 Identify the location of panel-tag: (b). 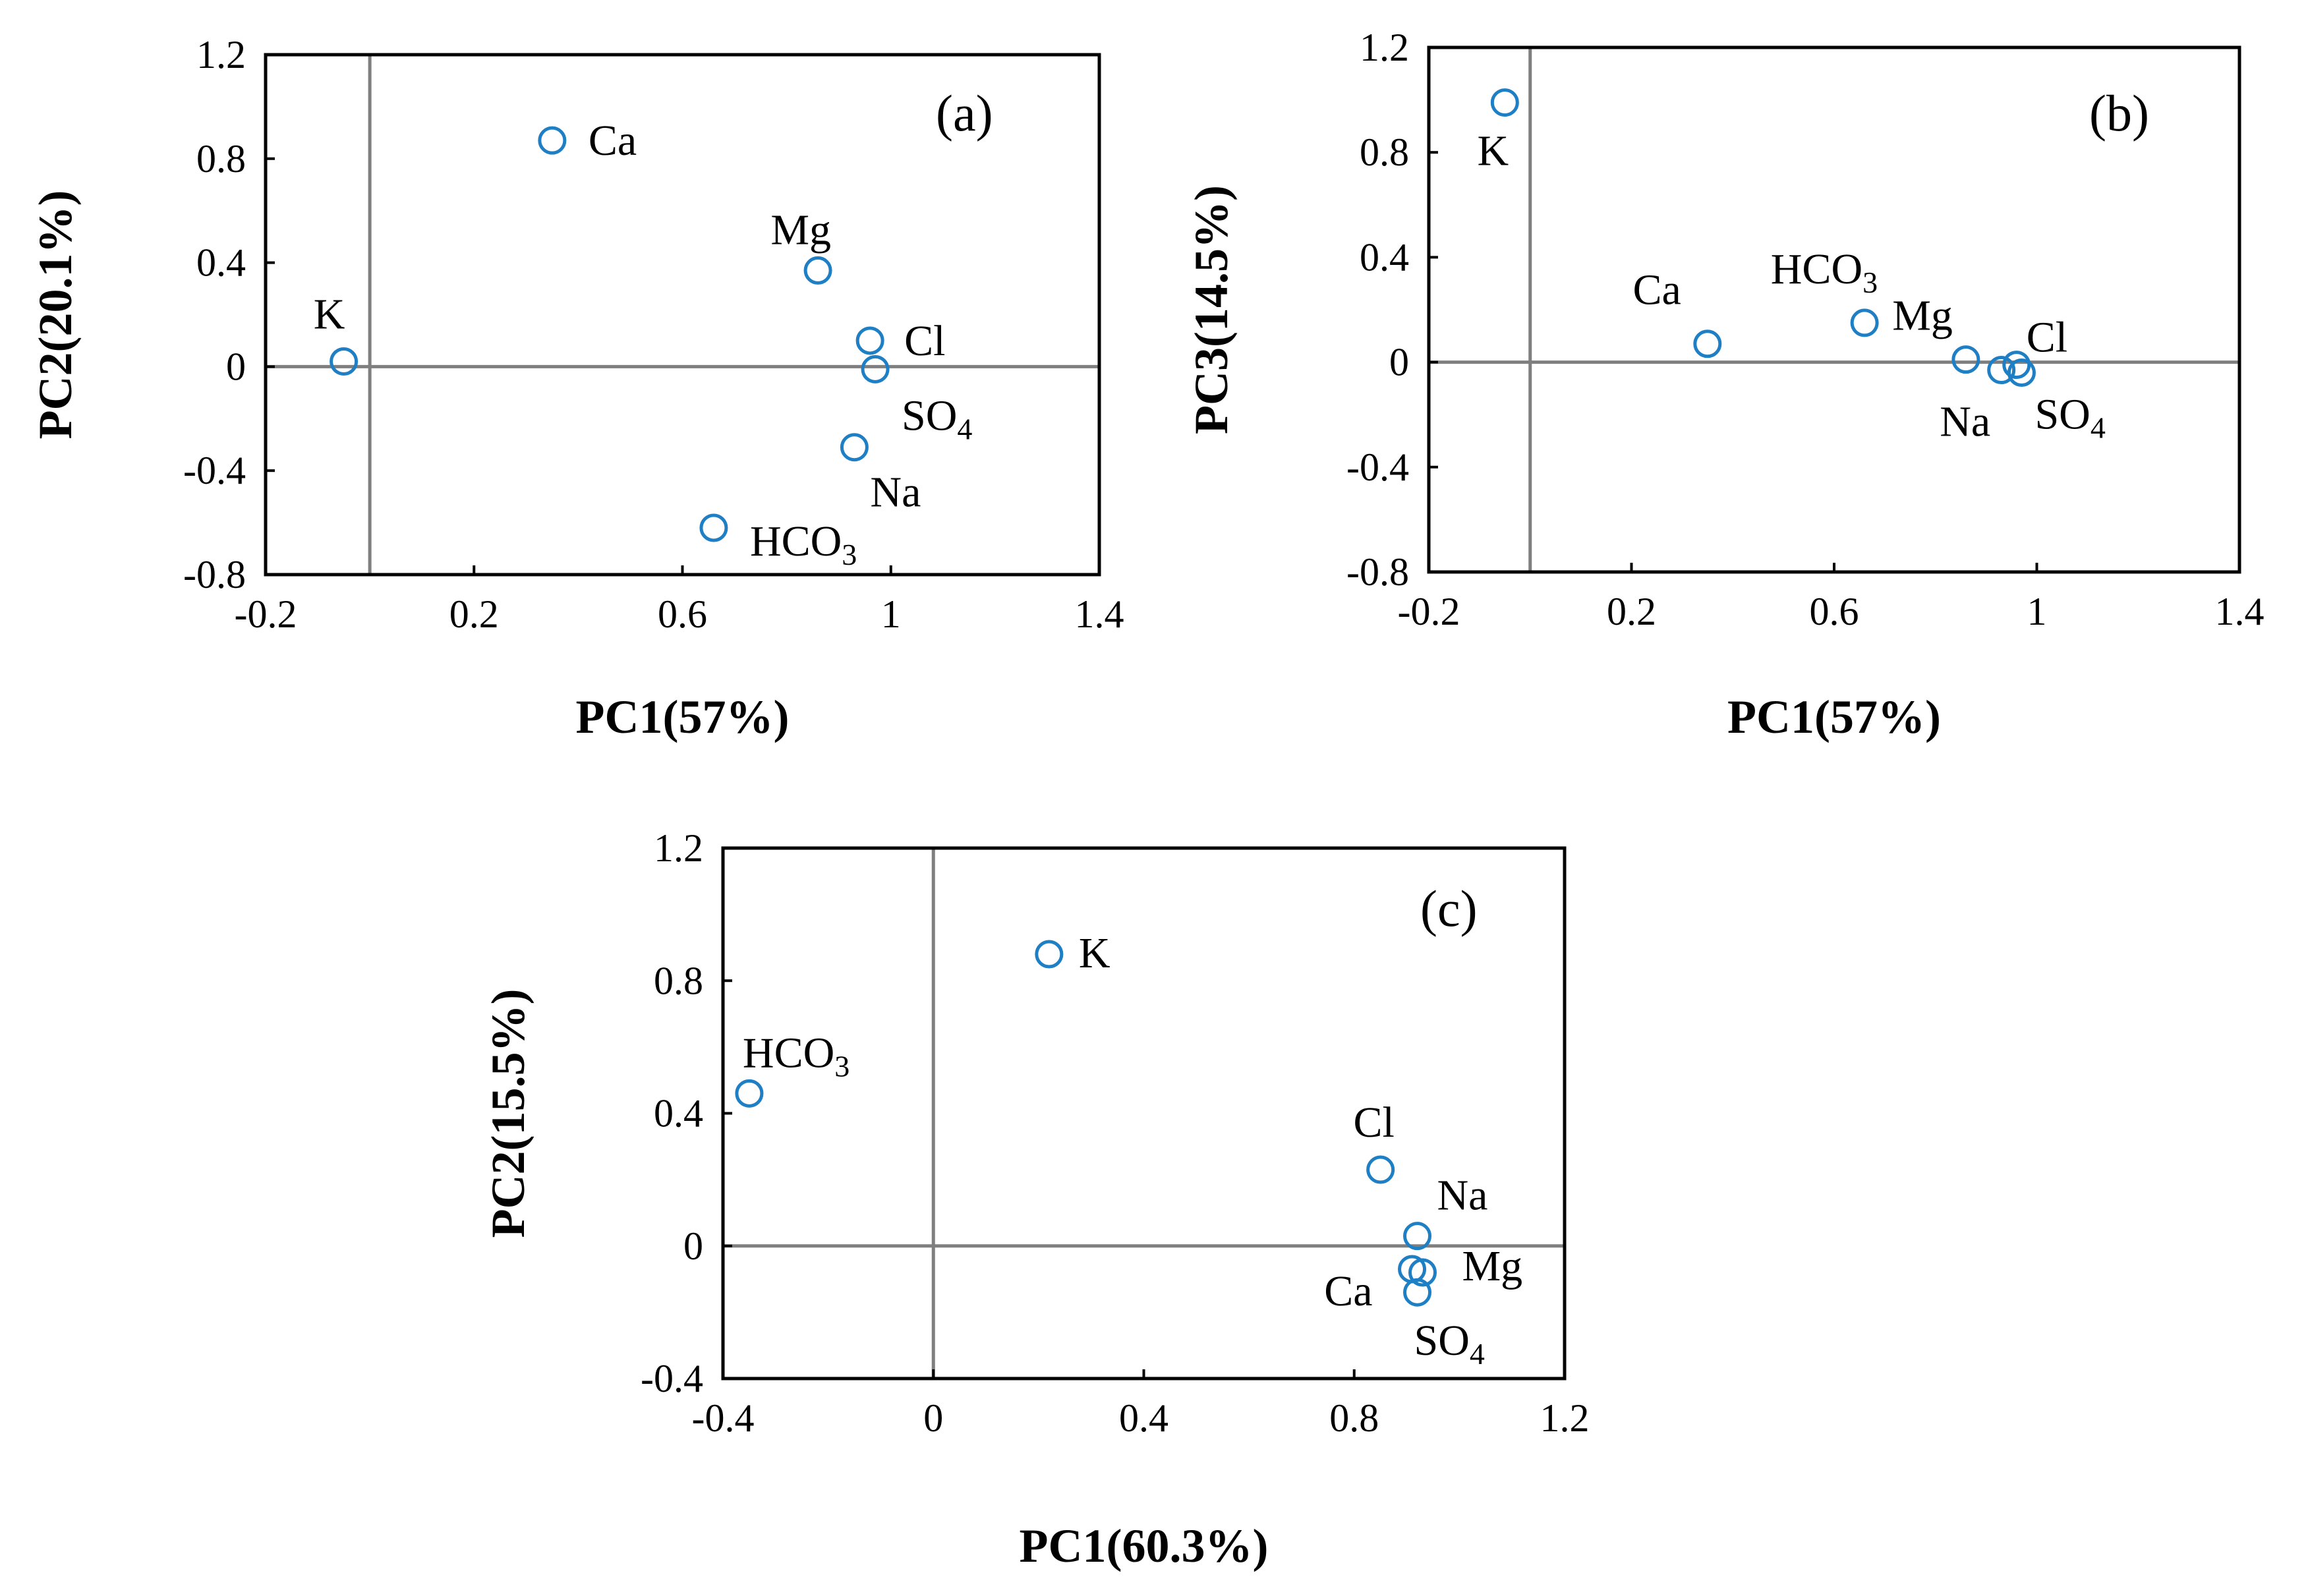
(2119, 113).